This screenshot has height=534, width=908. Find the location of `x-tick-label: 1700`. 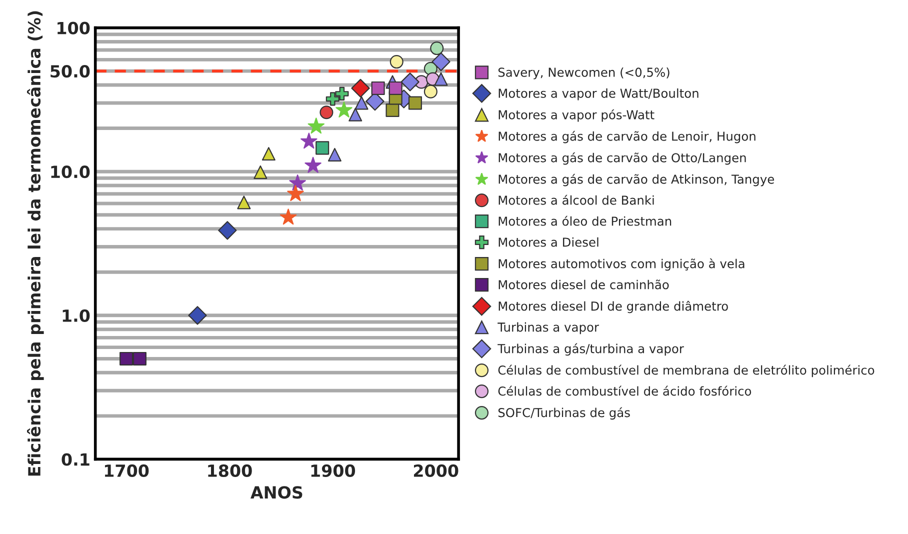

x-tick-label: 1700 is located at coordinates (126, 470).